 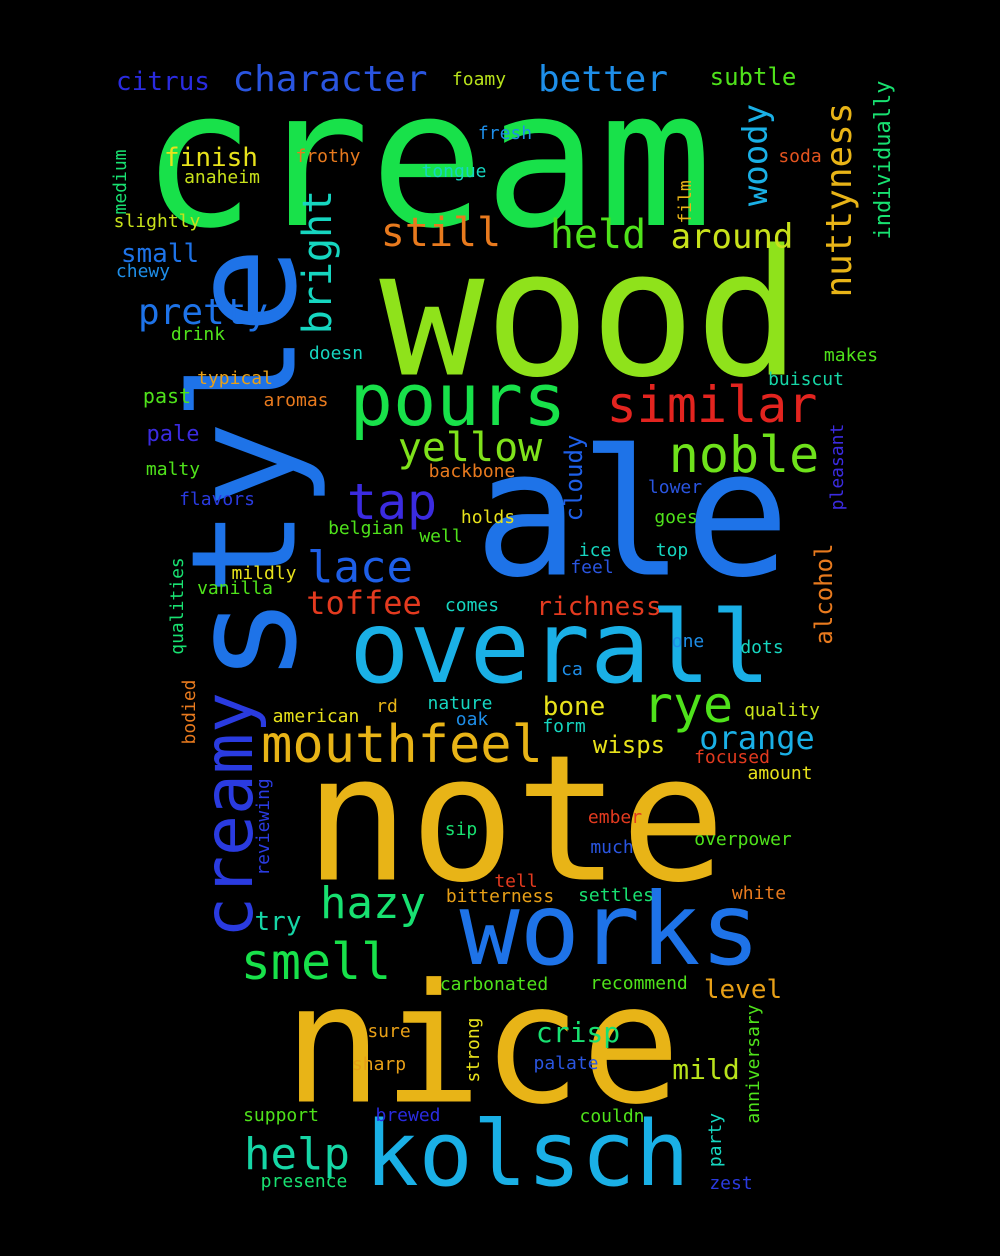 I want to click on word-cloudy: cloudy, so click(x=574, y=478).